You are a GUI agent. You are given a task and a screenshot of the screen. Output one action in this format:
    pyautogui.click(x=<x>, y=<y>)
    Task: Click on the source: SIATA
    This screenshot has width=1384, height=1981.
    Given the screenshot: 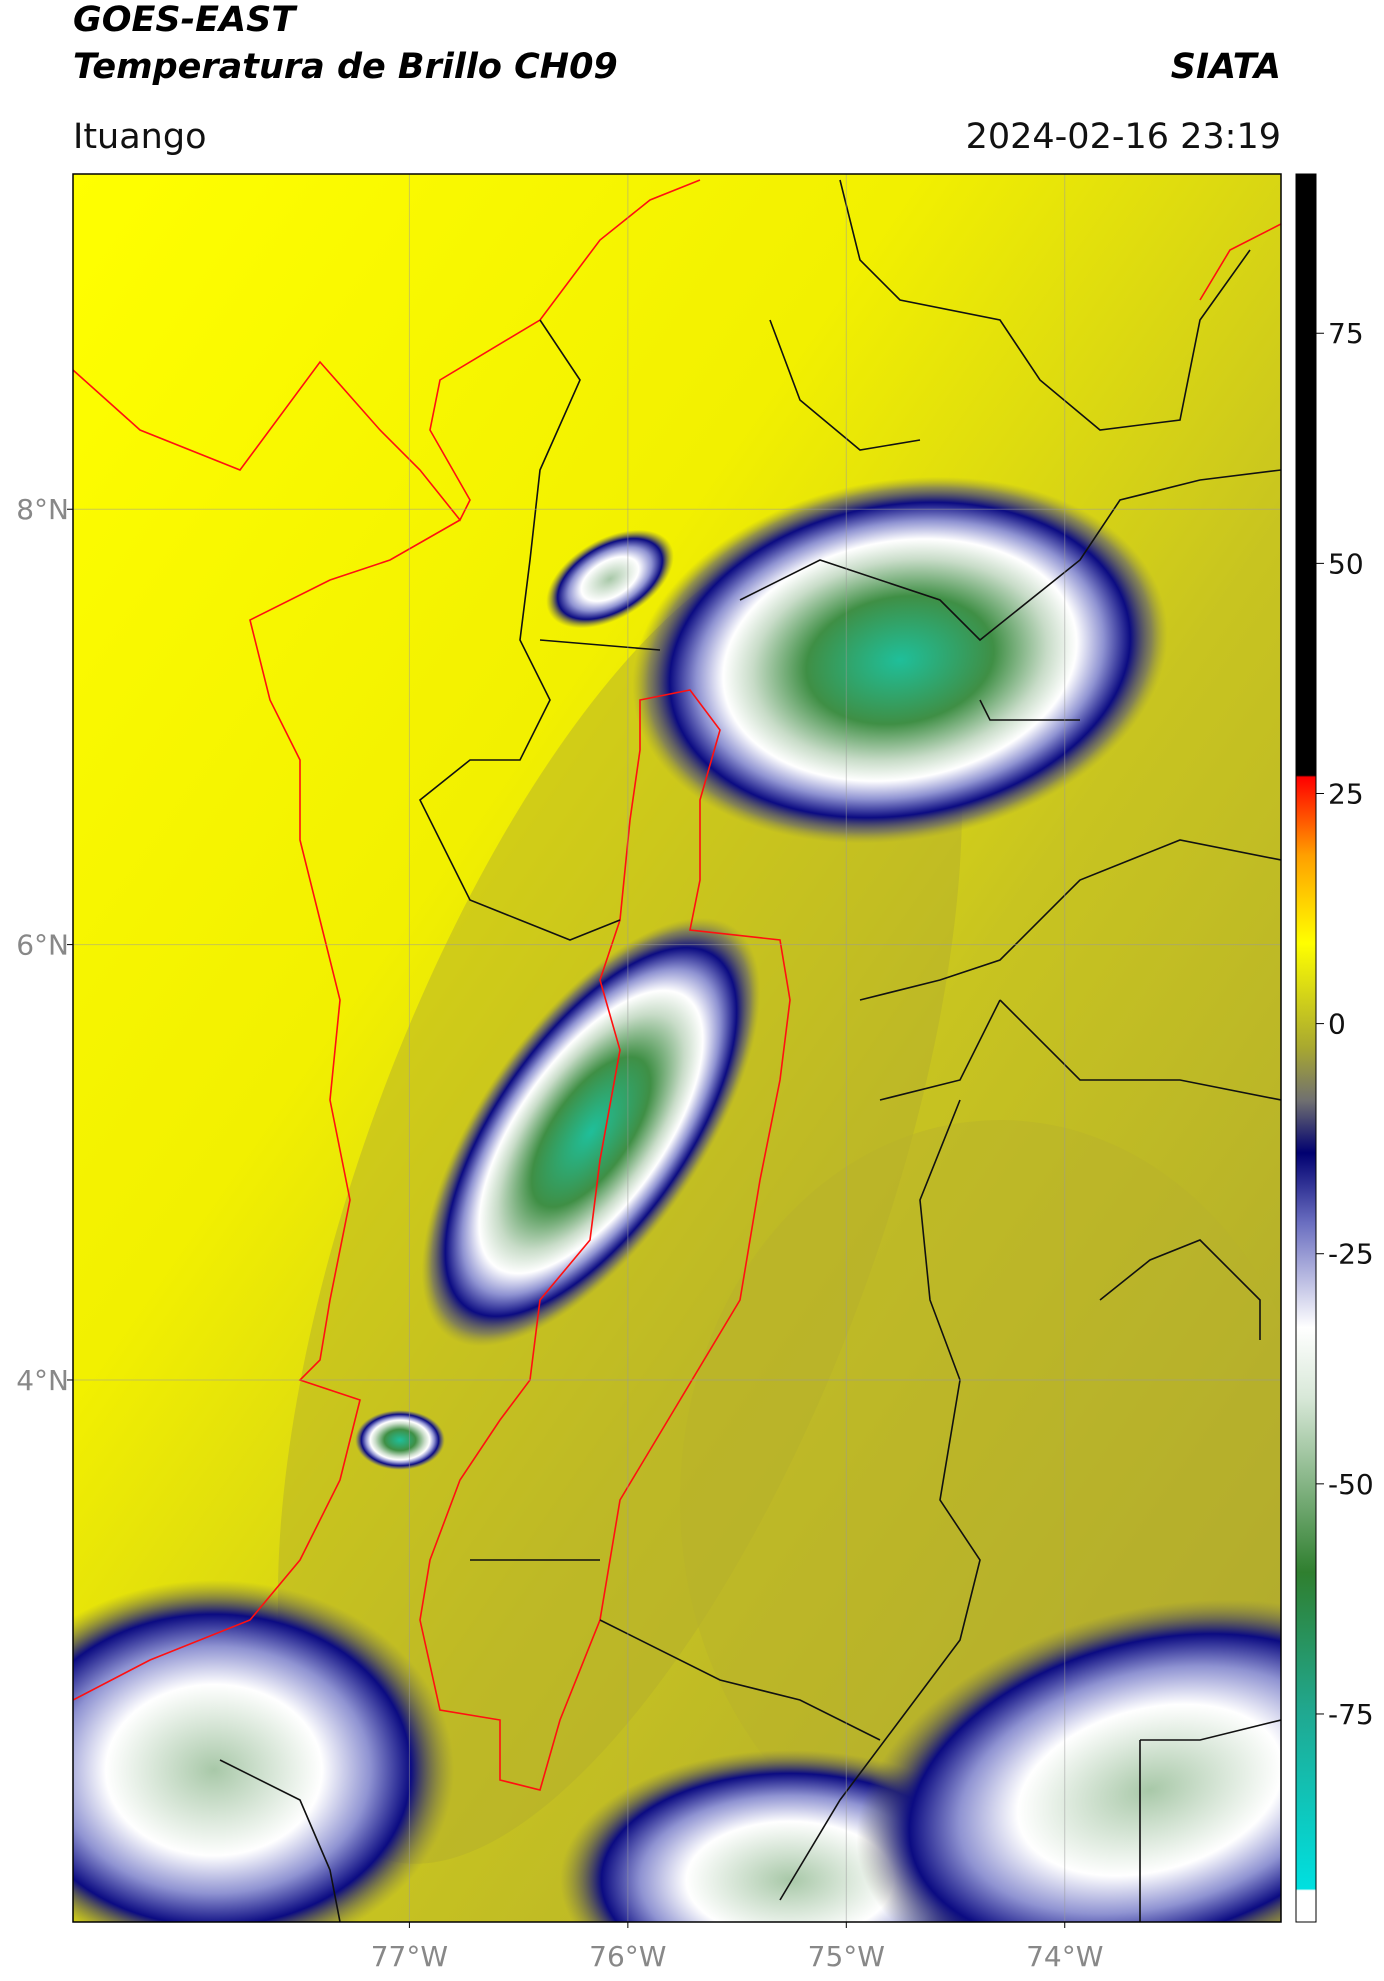 What is the action you would take?
    pyautogui.click(x=1226, y=67)
    